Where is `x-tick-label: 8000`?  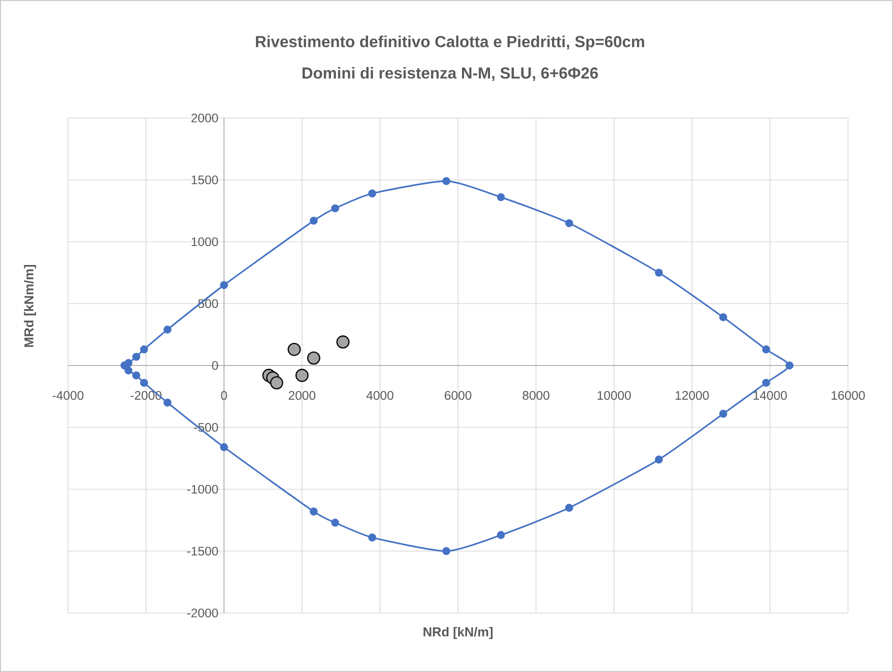 x-tick-label: 8000 is located at coordinates (536, 395).